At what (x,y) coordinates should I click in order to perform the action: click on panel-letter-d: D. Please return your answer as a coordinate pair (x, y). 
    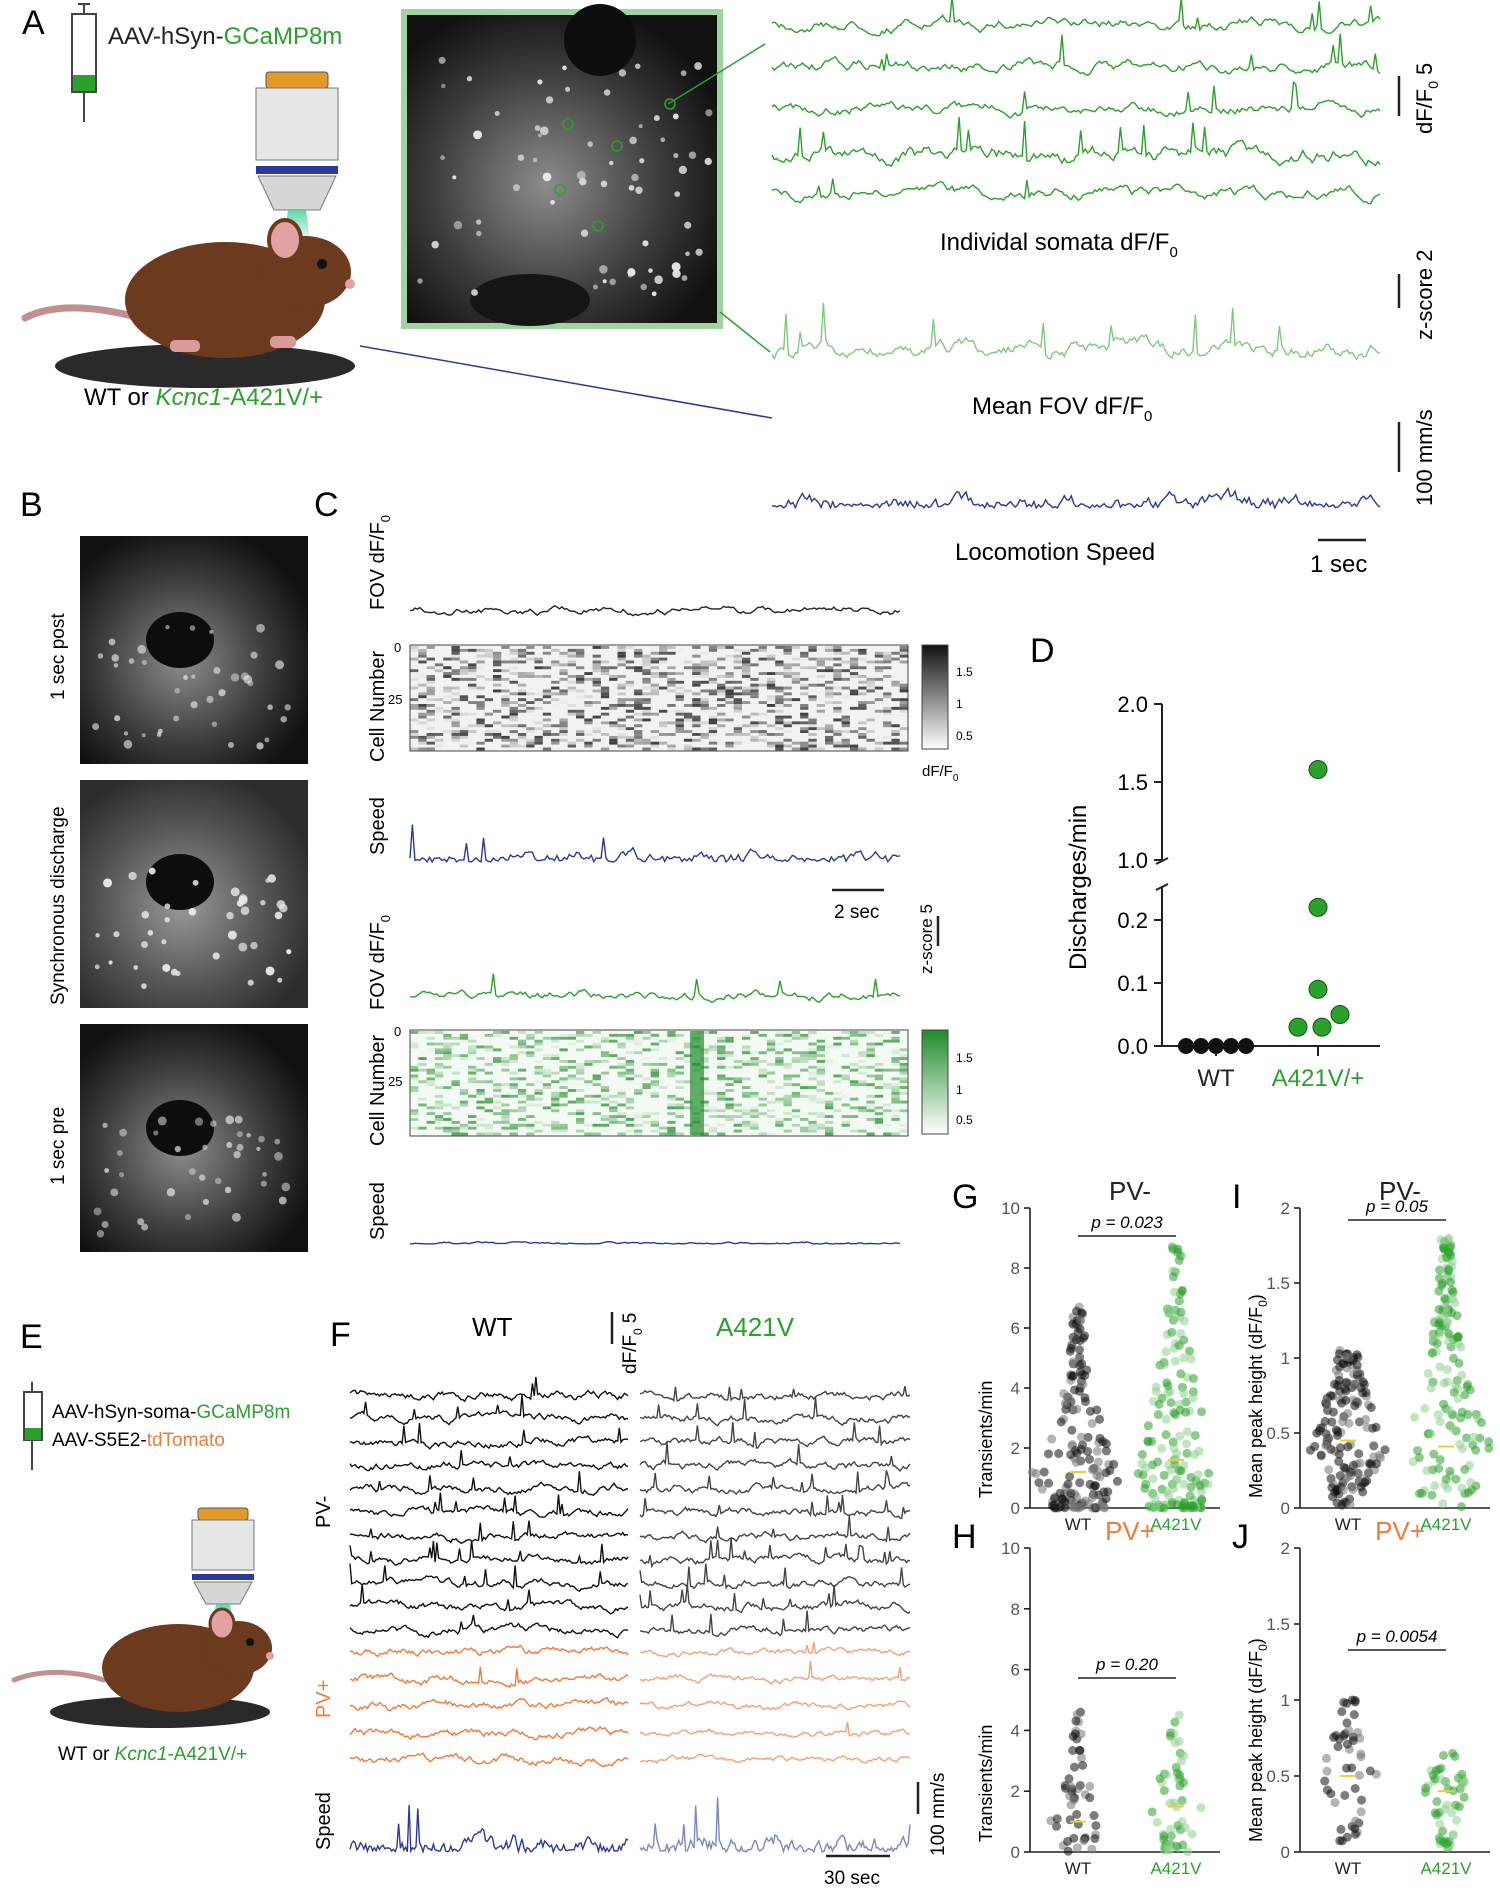
    Looking at the image, I should click on (1042, 651).